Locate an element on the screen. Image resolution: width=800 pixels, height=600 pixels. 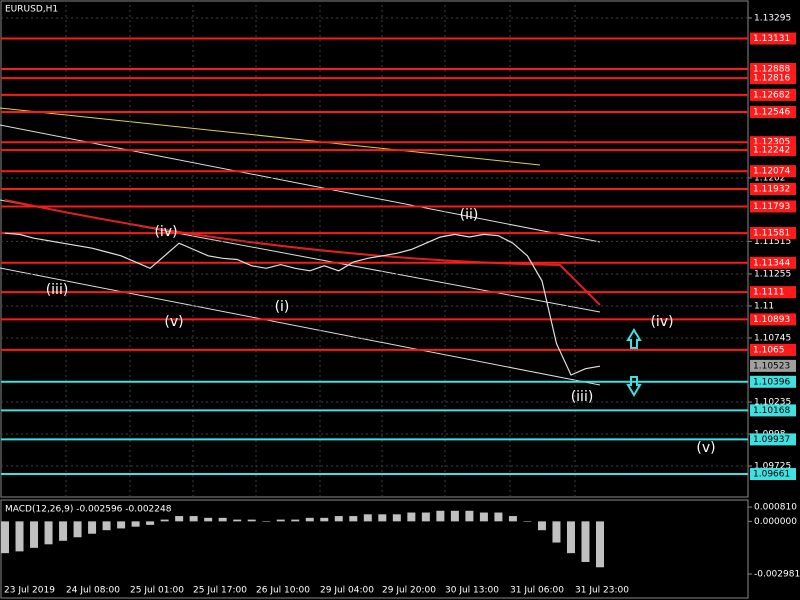
up-arrow is located at coordinates (634, 338).